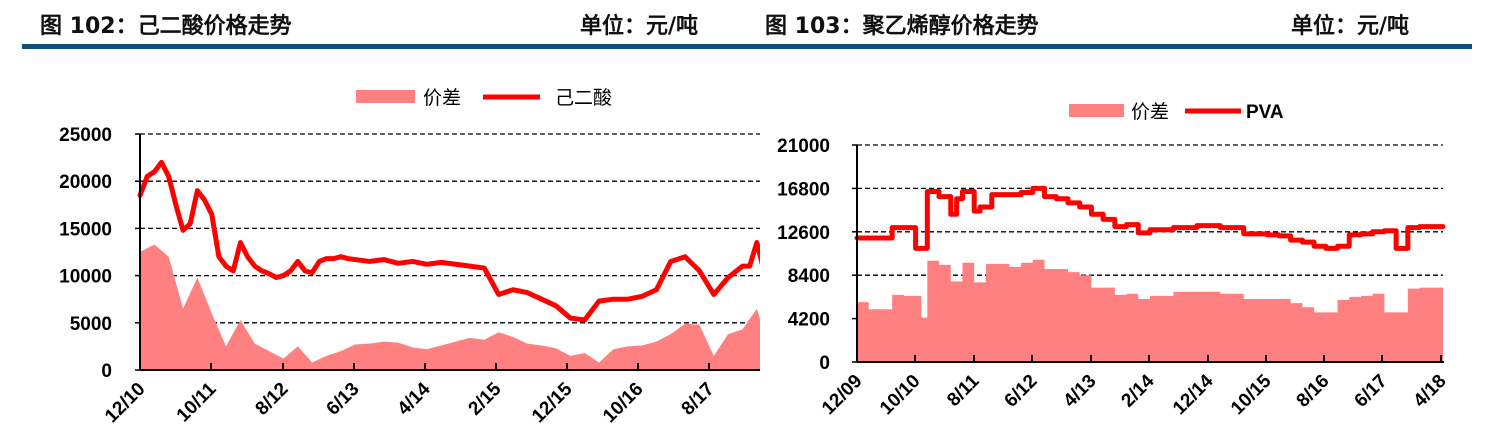  I want to click on figure-103-unit: 单位：元/吨, so click(1350, 26).